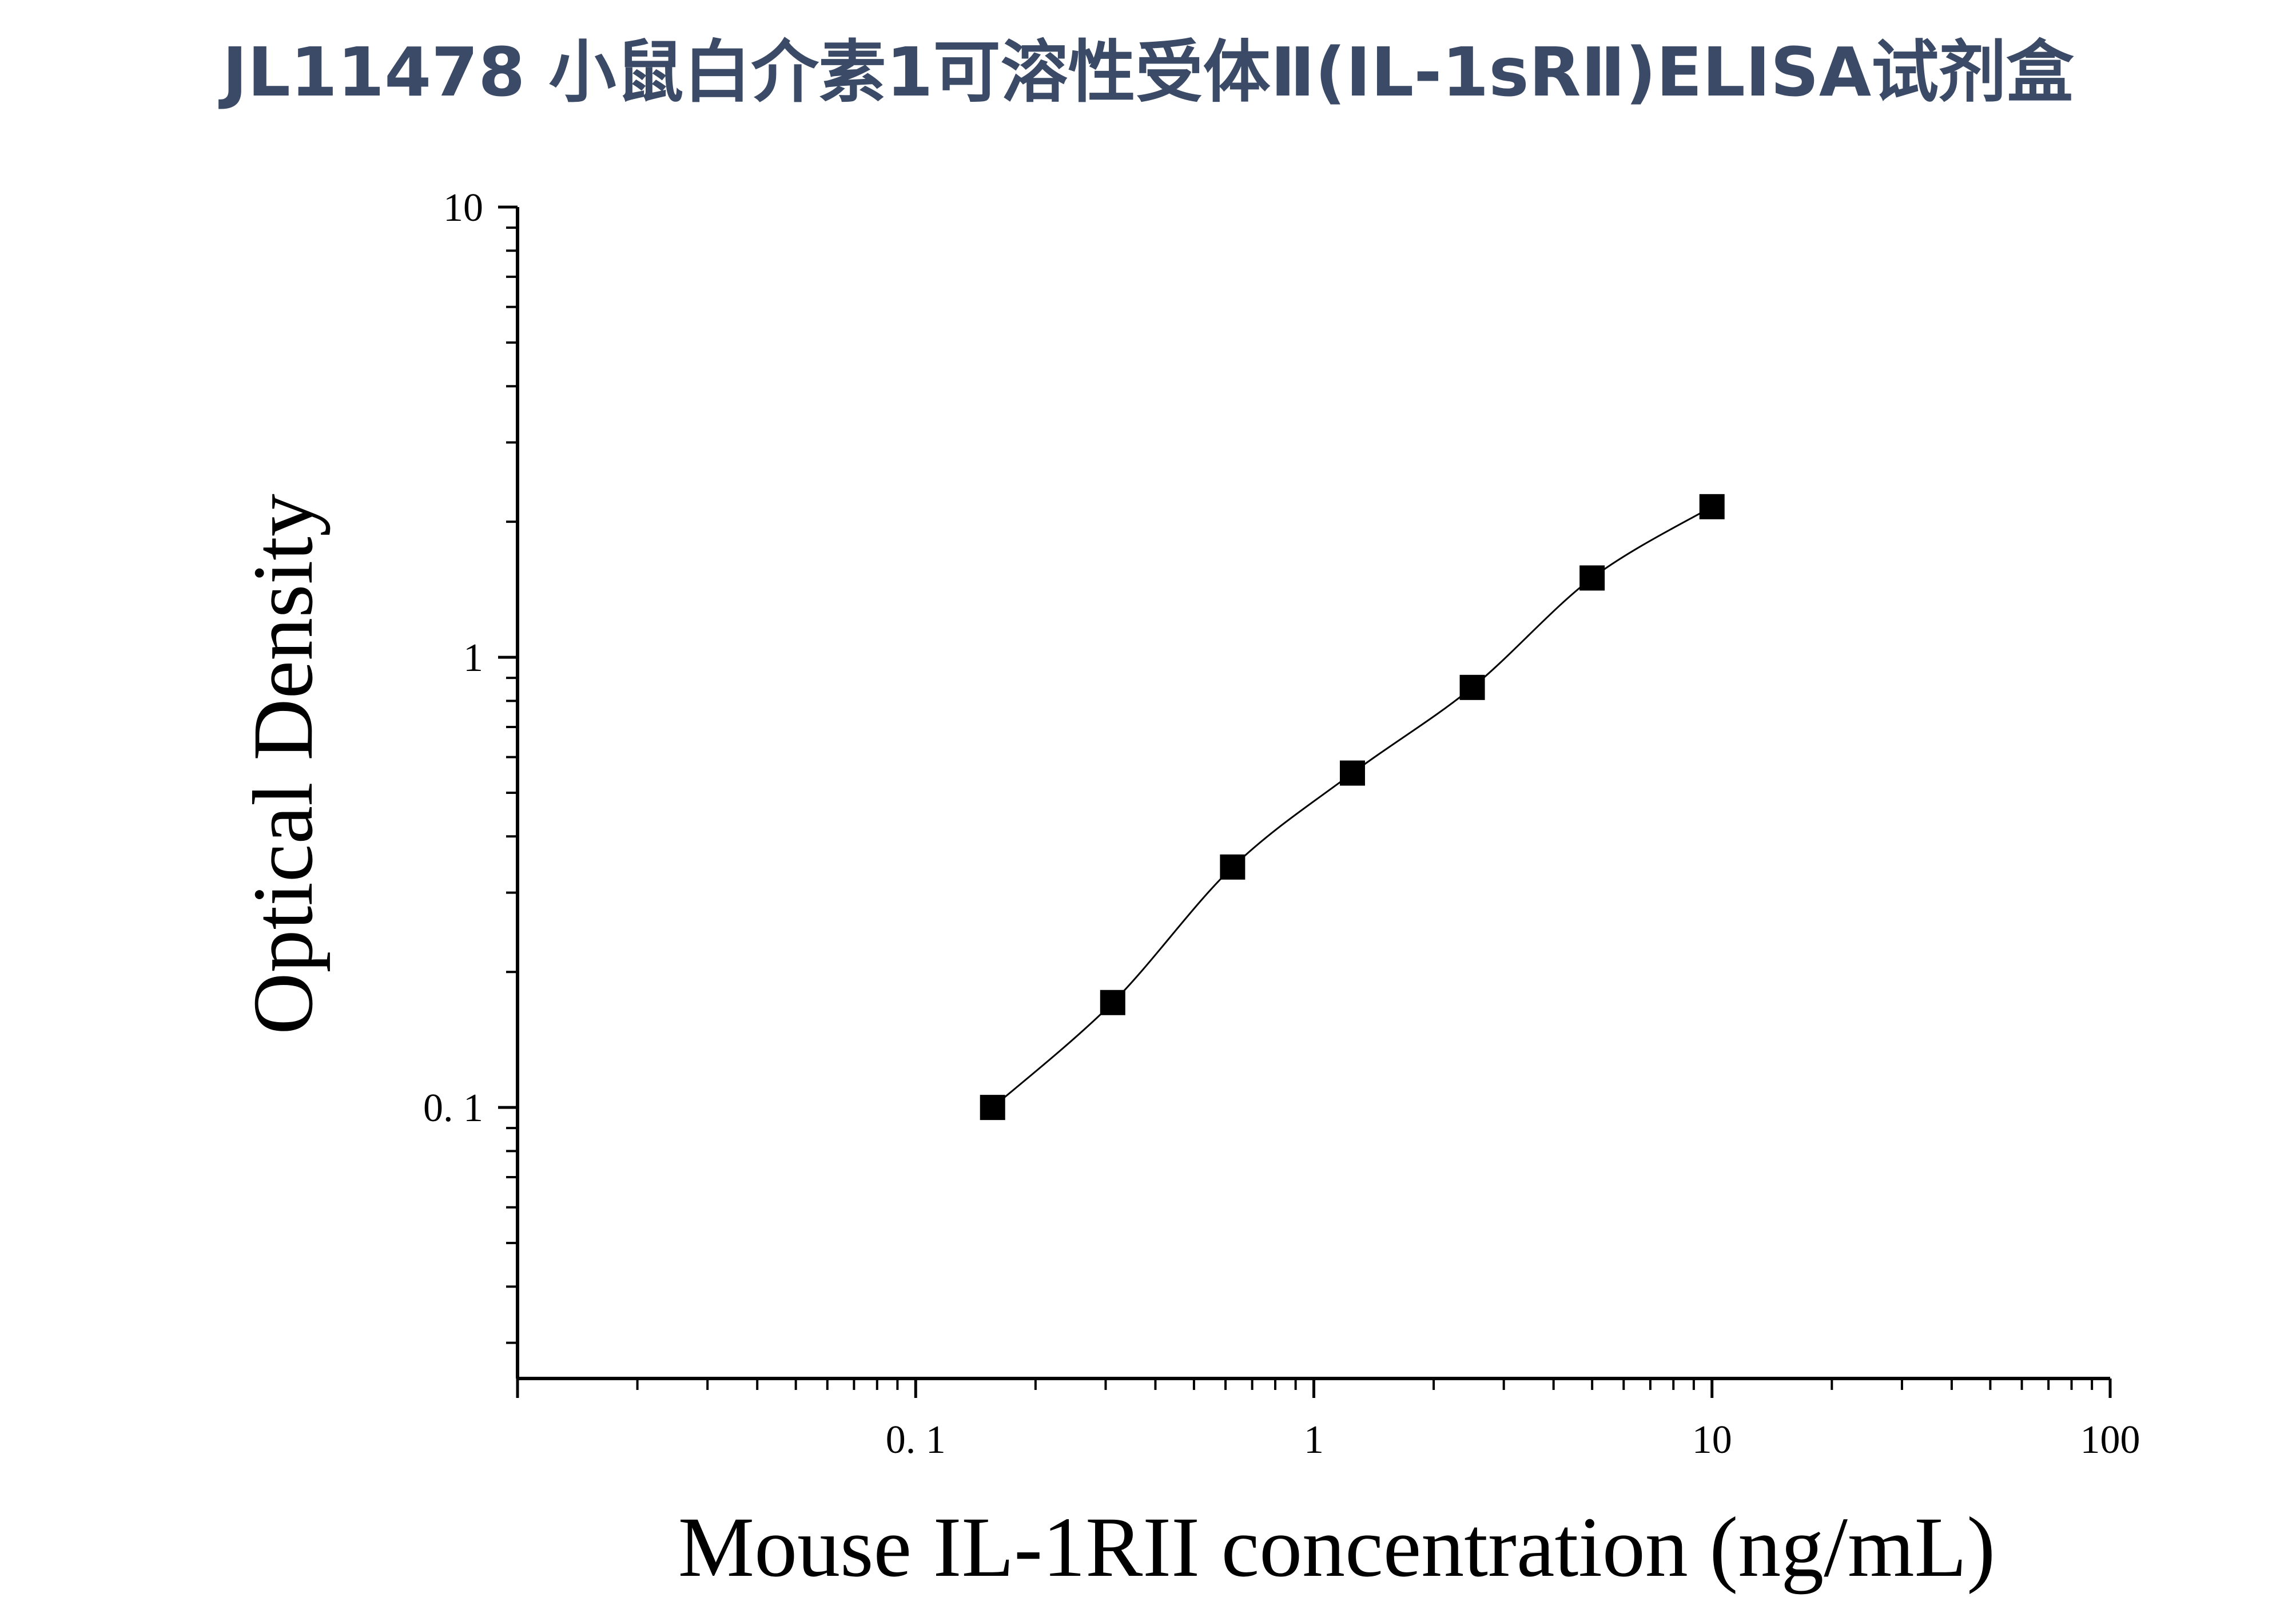 The image size is (2296, 1605). I want to click on y-tick-label: 1, so click(473, 658).